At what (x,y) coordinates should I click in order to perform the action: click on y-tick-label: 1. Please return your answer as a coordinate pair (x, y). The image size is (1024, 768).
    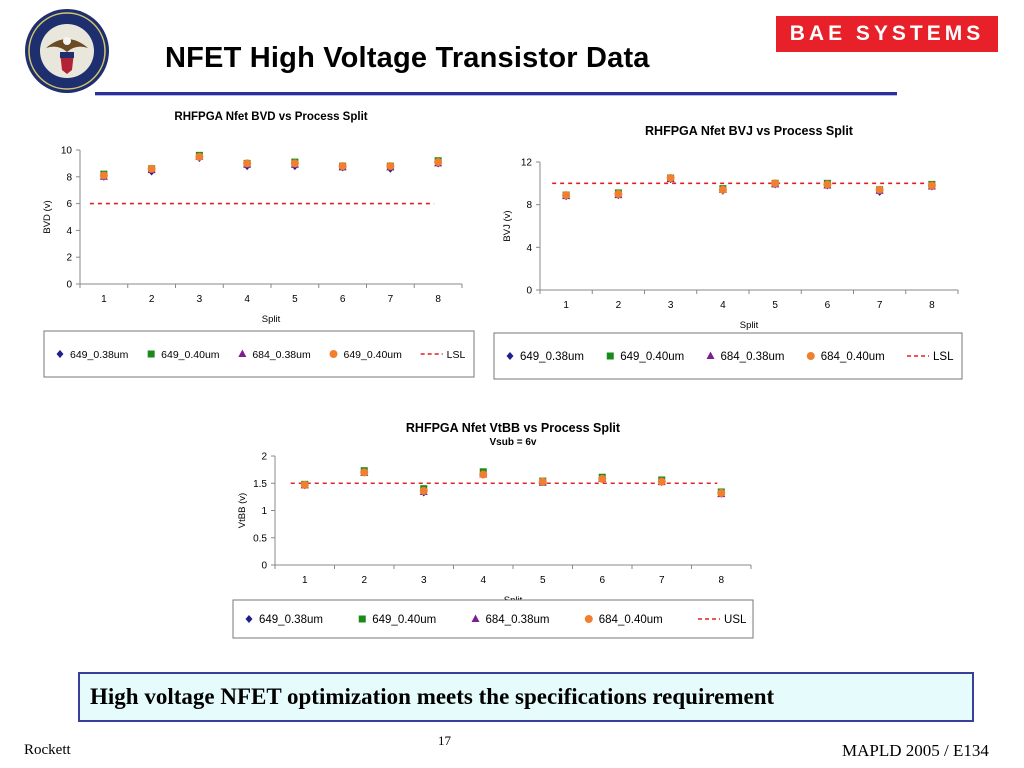
    Looking at the image, I should click on (264, 511).